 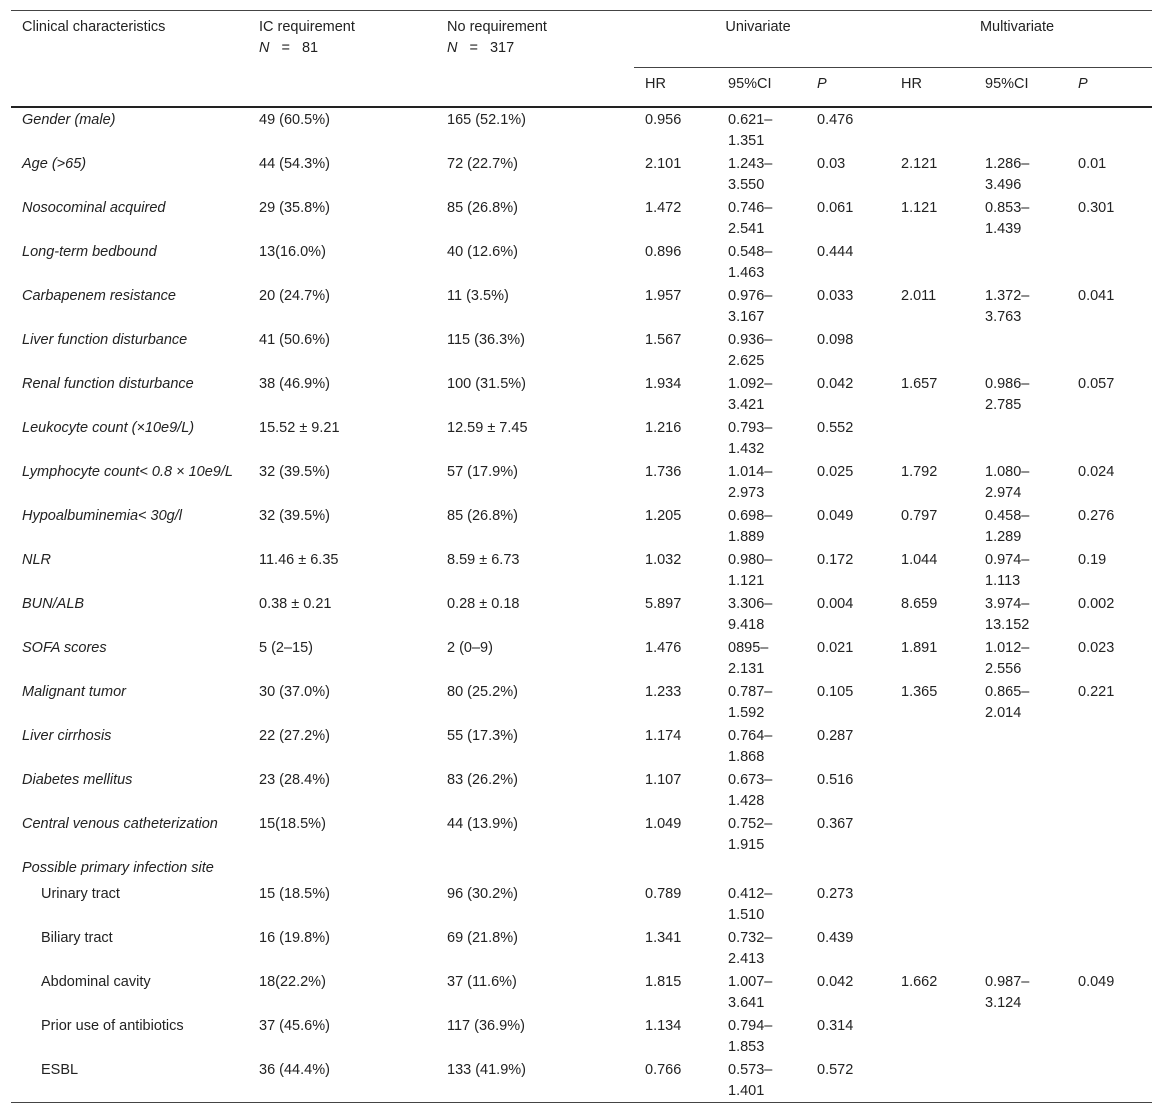 I want to click on cell: 1.567, so click(x=663, y=340).